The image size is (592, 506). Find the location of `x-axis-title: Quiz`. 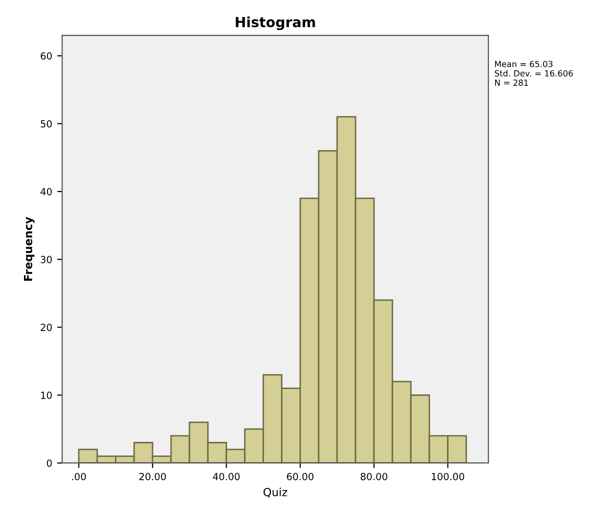

x-axis-title: Quiz is located at coordinates (276, 493).